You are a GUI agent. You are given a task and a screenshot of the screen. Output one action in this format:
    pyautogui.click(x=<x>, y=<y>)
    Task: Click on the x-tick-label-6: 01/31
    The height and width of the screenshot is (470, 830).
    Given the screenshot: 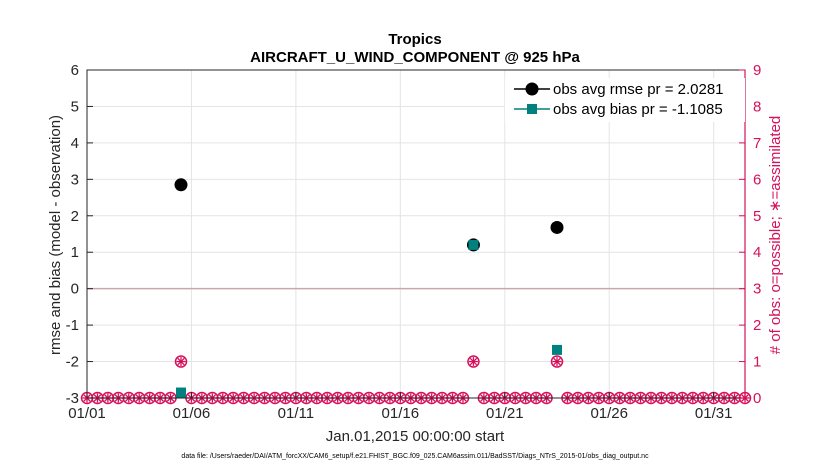 What is the action you would take?
    pyautogui.click(x=714, y=413)
    